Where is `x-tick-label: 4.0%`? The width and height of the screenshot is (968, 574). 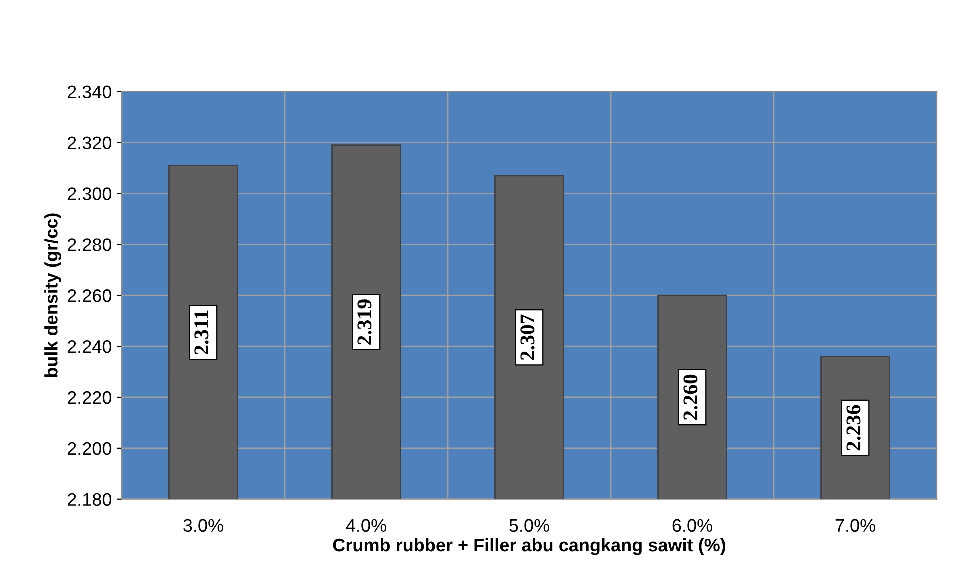 x-tick-label: 4.0% is located at coordinates (366, 525).